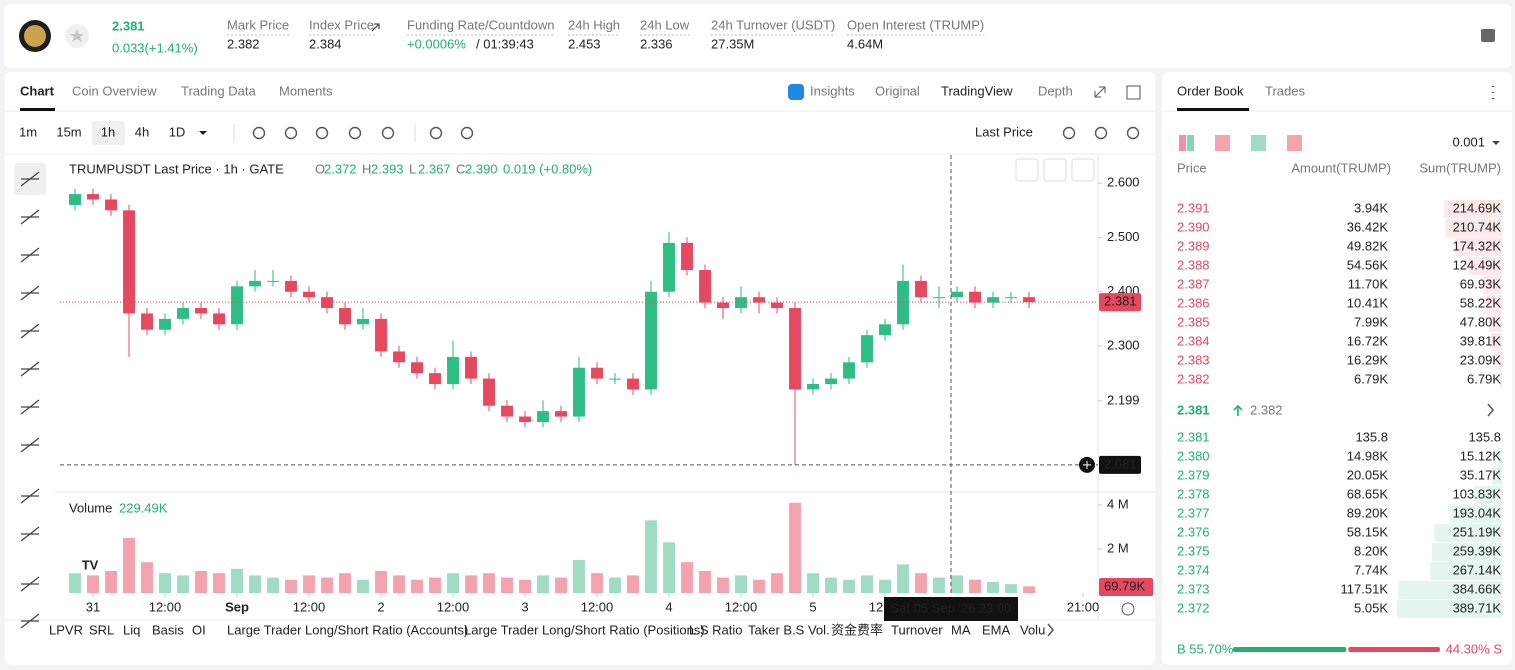 The width and height of the screenshot is (1515, 670). I want to click on view-tab: Original, so click(897, 90).